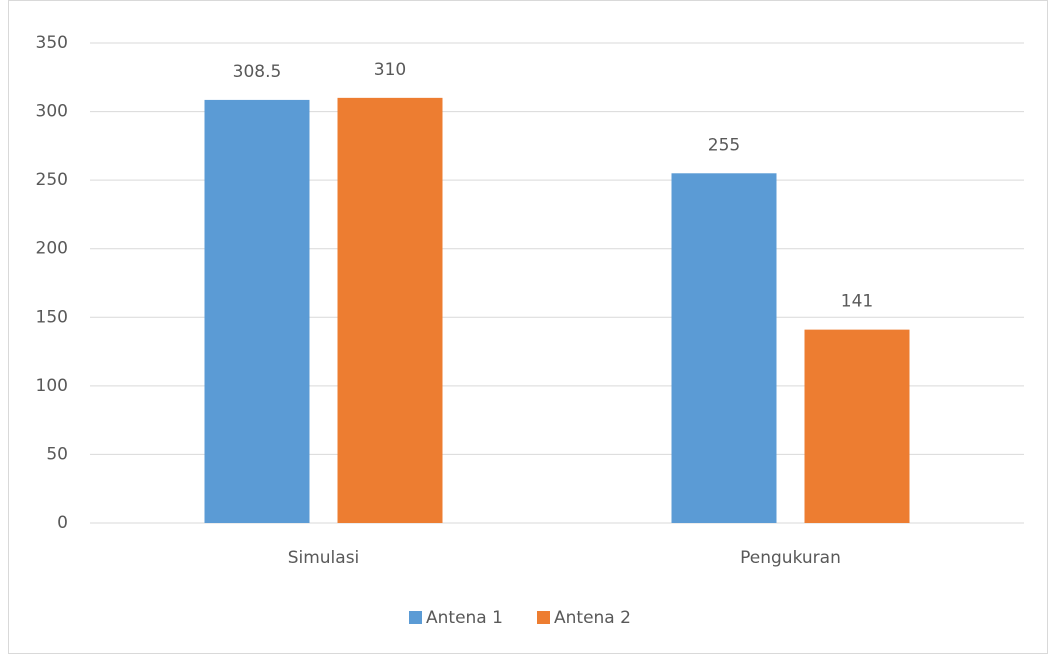  What do you see at coordinates (62, 523) in the screenshot?
I see `y-tick-label: 0` at bounding box center [62, 523].